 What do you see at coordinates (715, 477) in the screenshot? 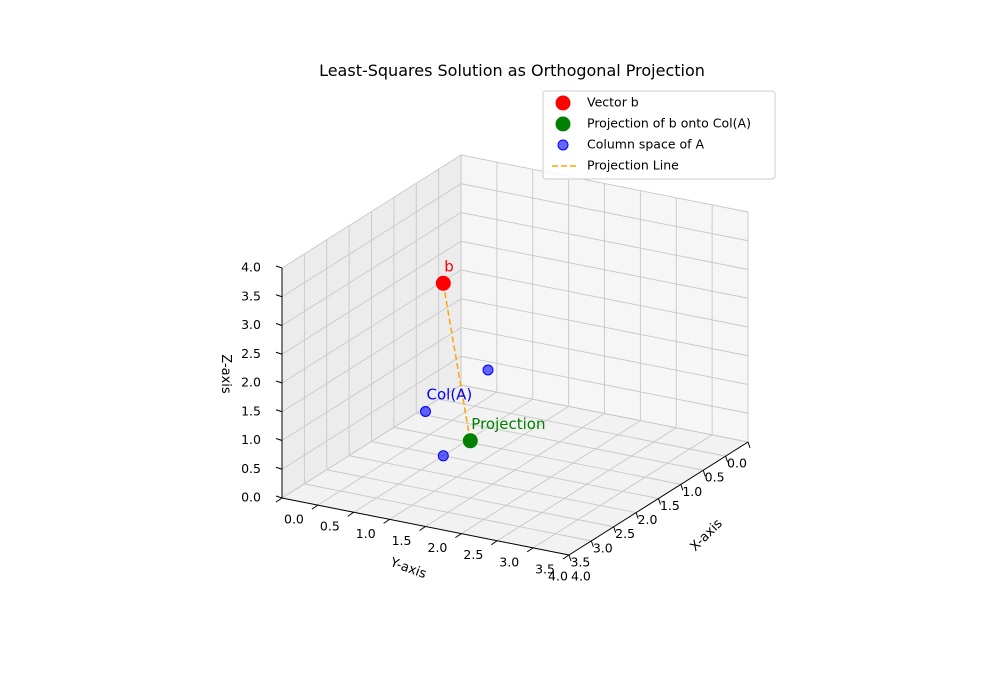
I see `y-tick-label: 0.5` at bounding box center [715, 477].